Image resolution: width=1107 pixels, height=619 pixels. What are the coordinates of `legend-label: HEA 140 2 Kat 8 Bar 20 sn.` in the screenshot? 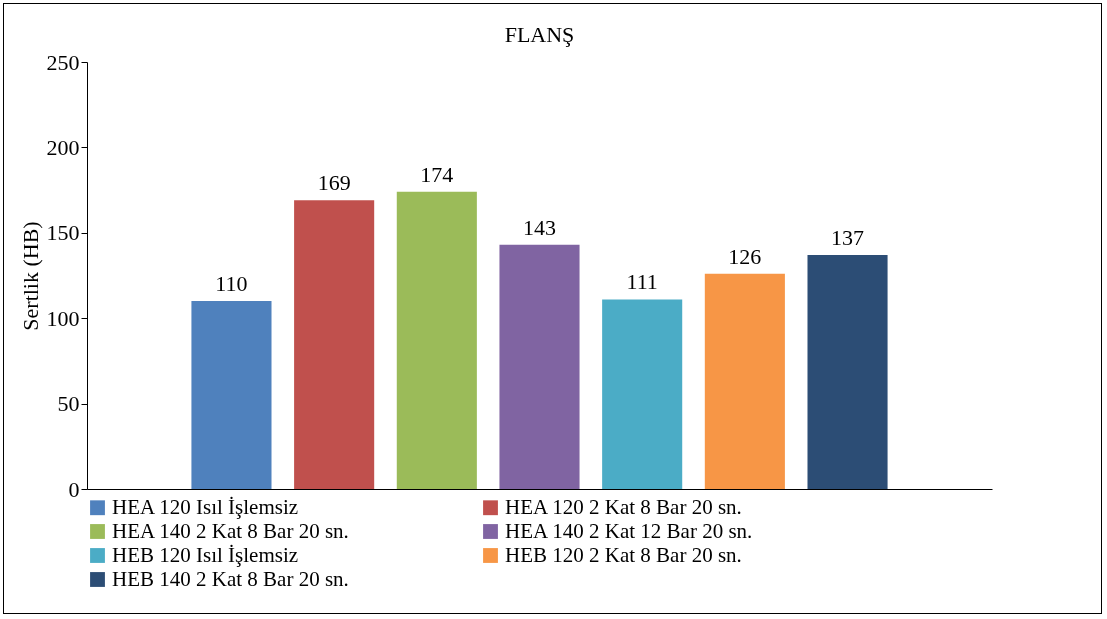 It's located at (230, 530).